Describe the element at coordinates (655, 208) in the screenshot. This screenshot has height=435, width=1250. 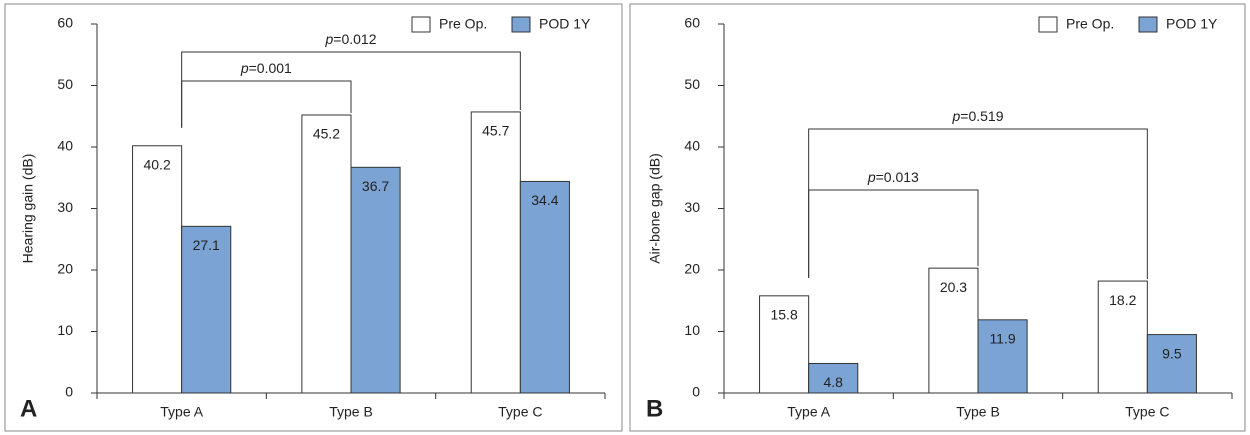
I see `y-axis-label: Air-bone gap (dB)` at that location.